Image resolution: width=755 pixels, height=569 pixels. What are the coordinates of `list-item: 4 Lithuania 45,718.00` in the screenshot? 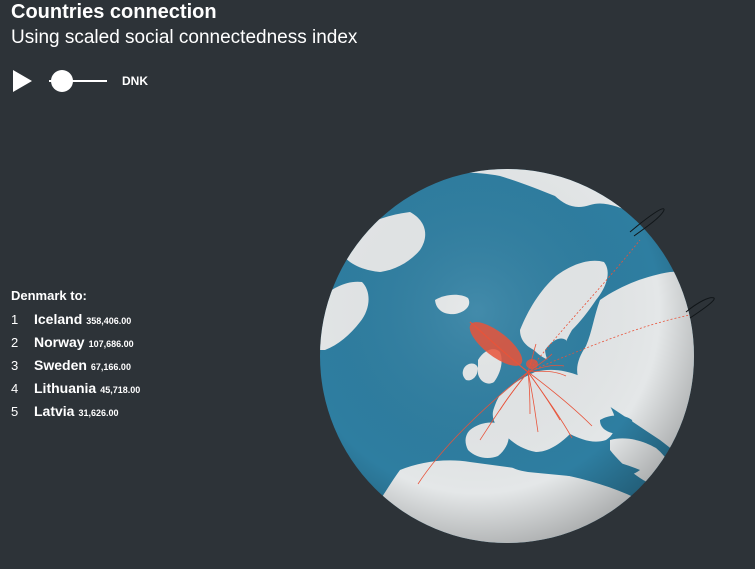 It's located at (121, 388).